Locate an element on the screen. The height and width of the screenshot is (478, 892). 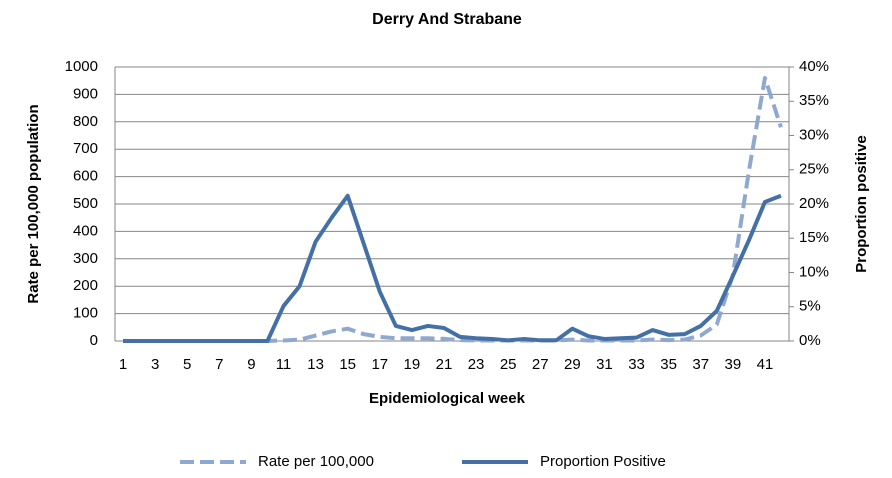
x-tick-label: 39 is located at coordinates (732, 364).